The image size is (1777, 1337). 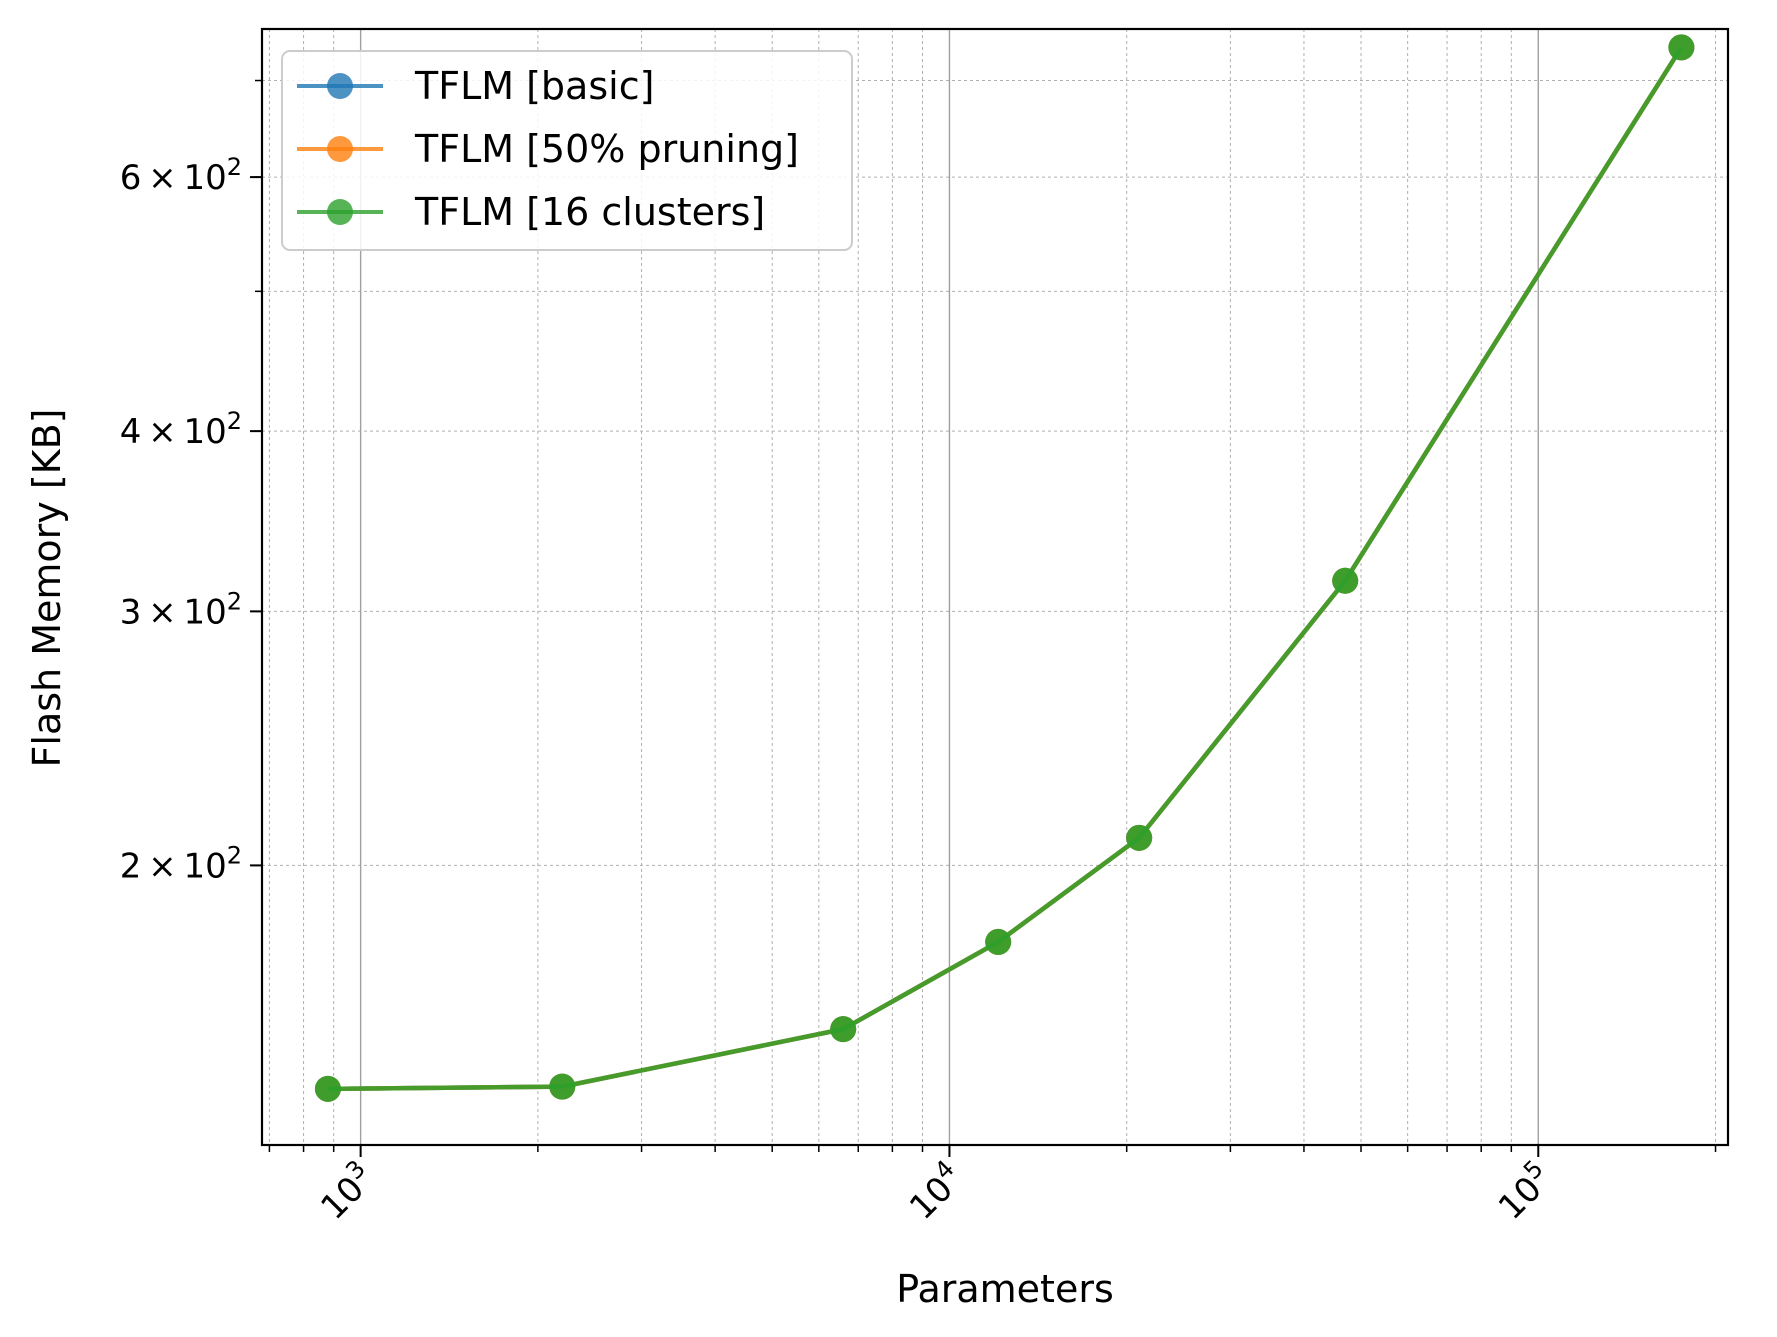 What do you see at coordinates (131, 612) in the screenshot?
I see `y-tick-coefficient: 3` at bounding box center [131, 612].